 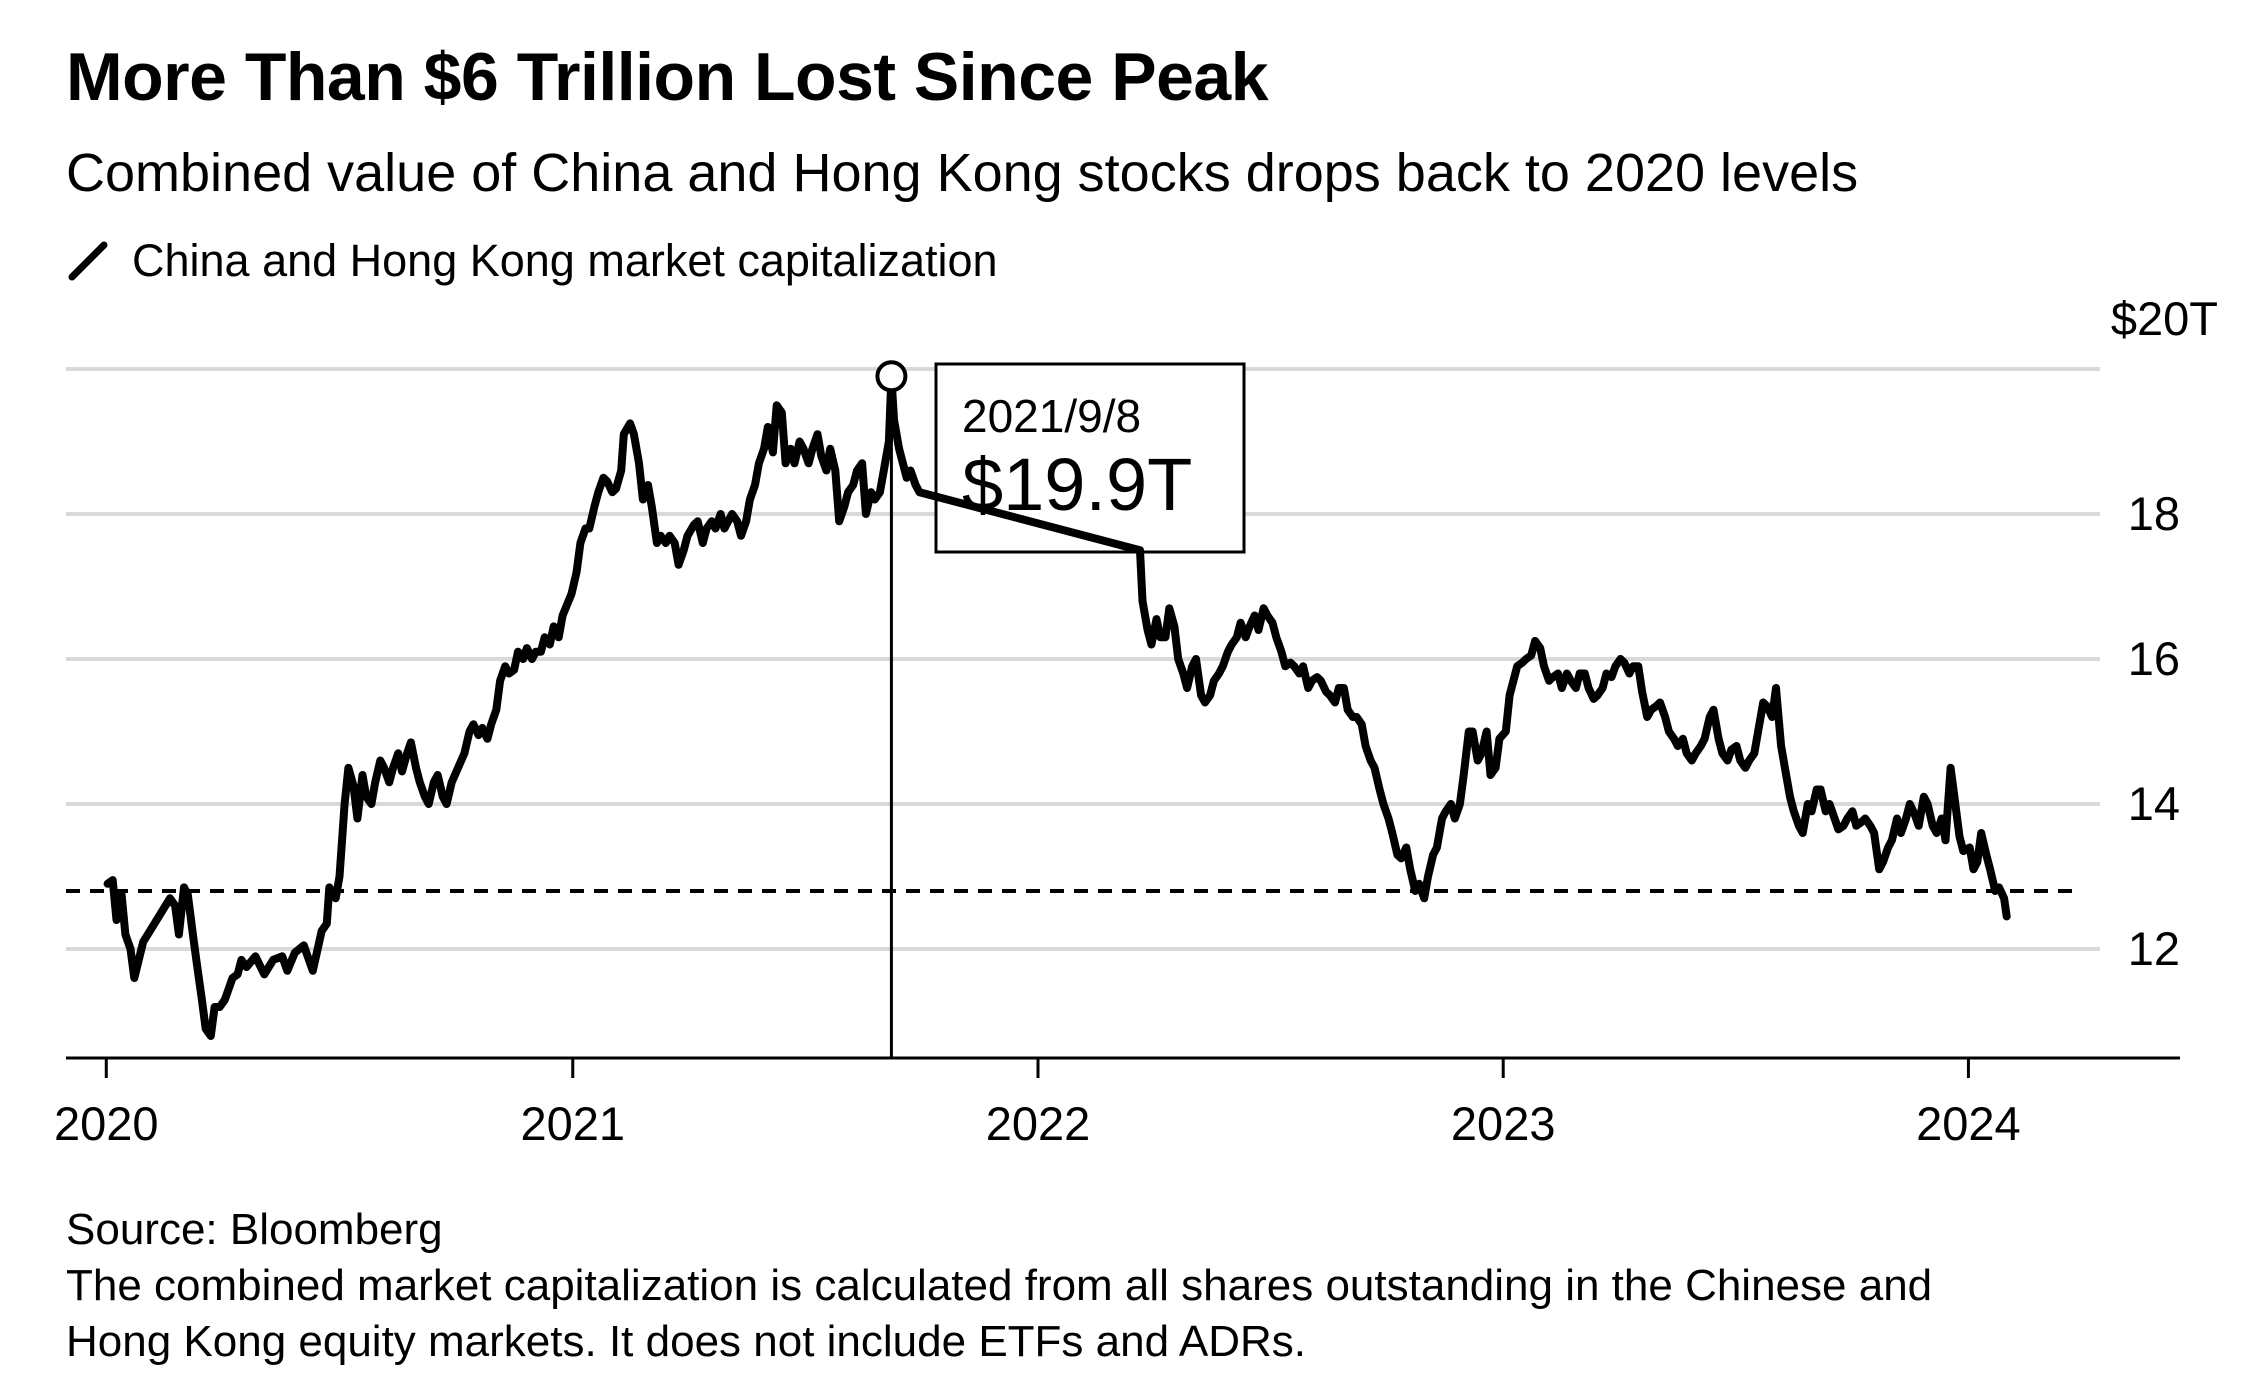 What do you see at coordinates (1067, 710) in the screenshot?
I see `highlight-layer: 2021/9/8$19.9T` at bounding box center [1067, 710].